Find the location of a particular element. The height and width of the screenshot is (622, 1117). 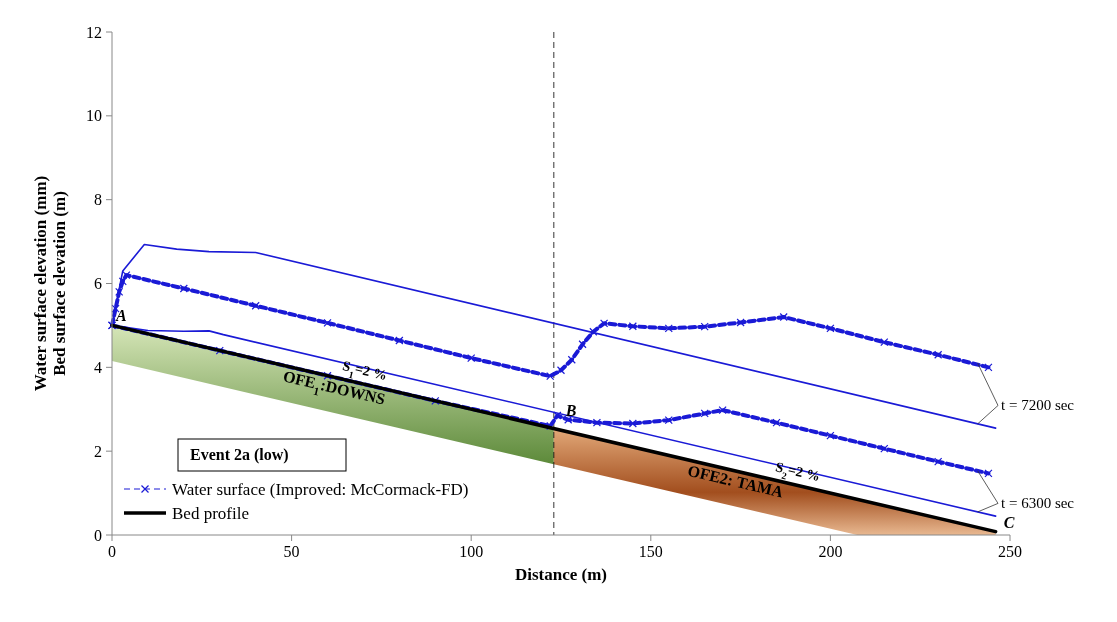

x-tick-label: 250 is located at coordinates (1010, 551).